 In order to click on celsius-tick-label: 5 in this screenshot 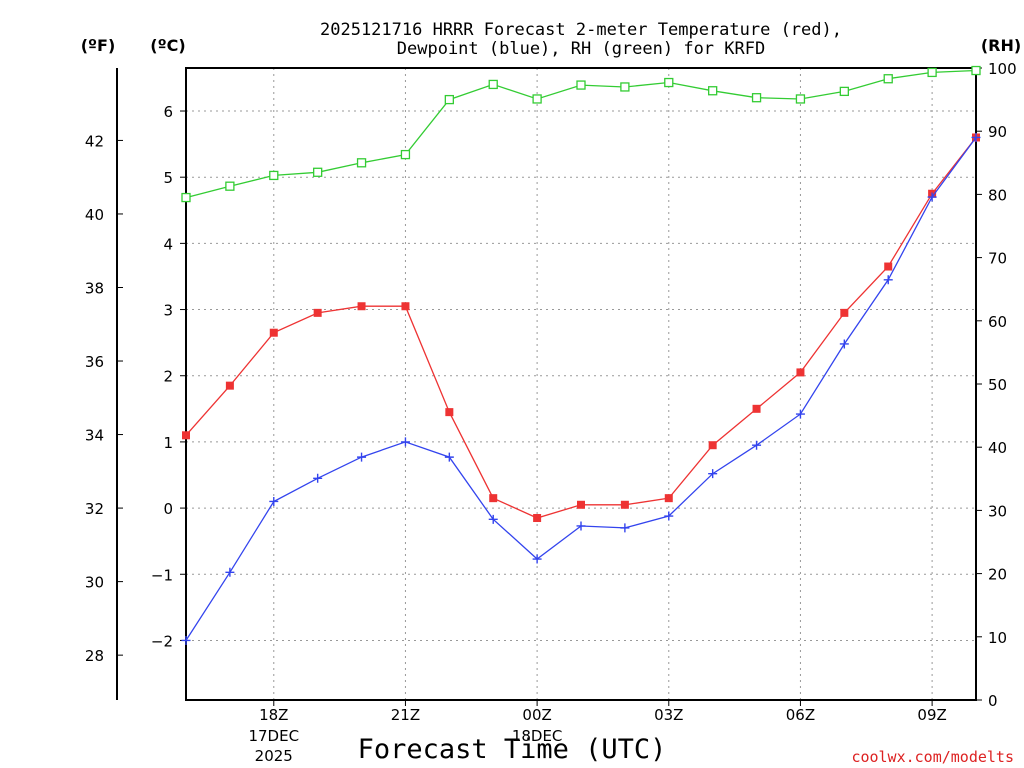, I will do `click(168, 178)`.